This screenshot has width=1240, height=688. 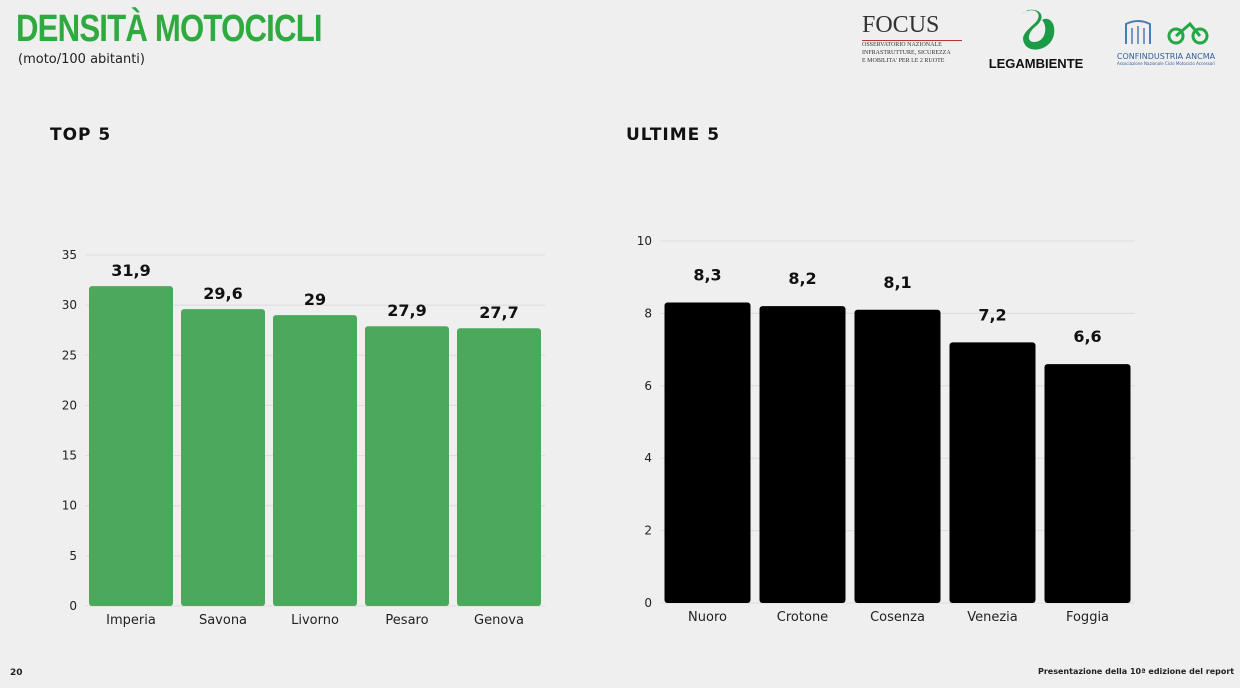 What do you see at coordinates (648, 313) in the screenshot?
I see `y-tick-label: 8` at bounding box center [648, 313].